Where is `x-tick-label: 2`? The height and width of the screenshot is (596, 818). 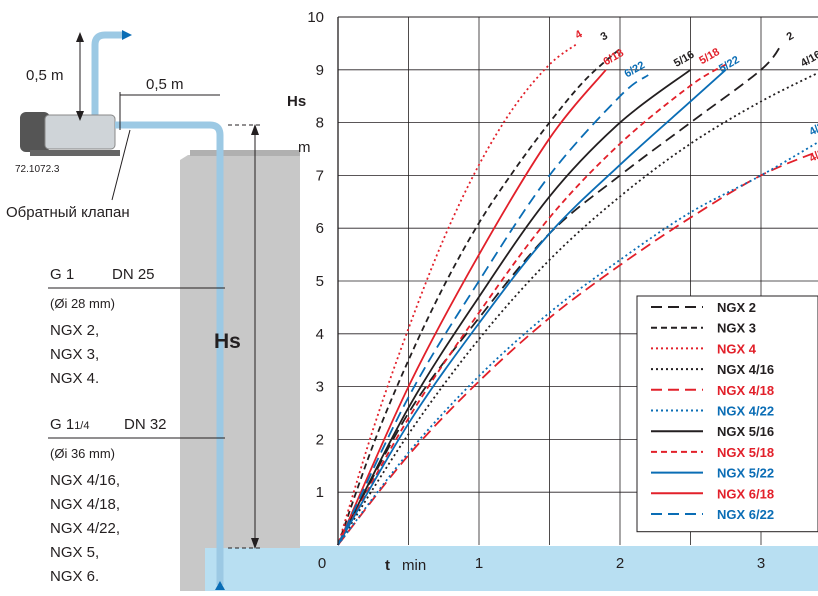
x-tick-label: 2 is located at coordinates (620, 563).